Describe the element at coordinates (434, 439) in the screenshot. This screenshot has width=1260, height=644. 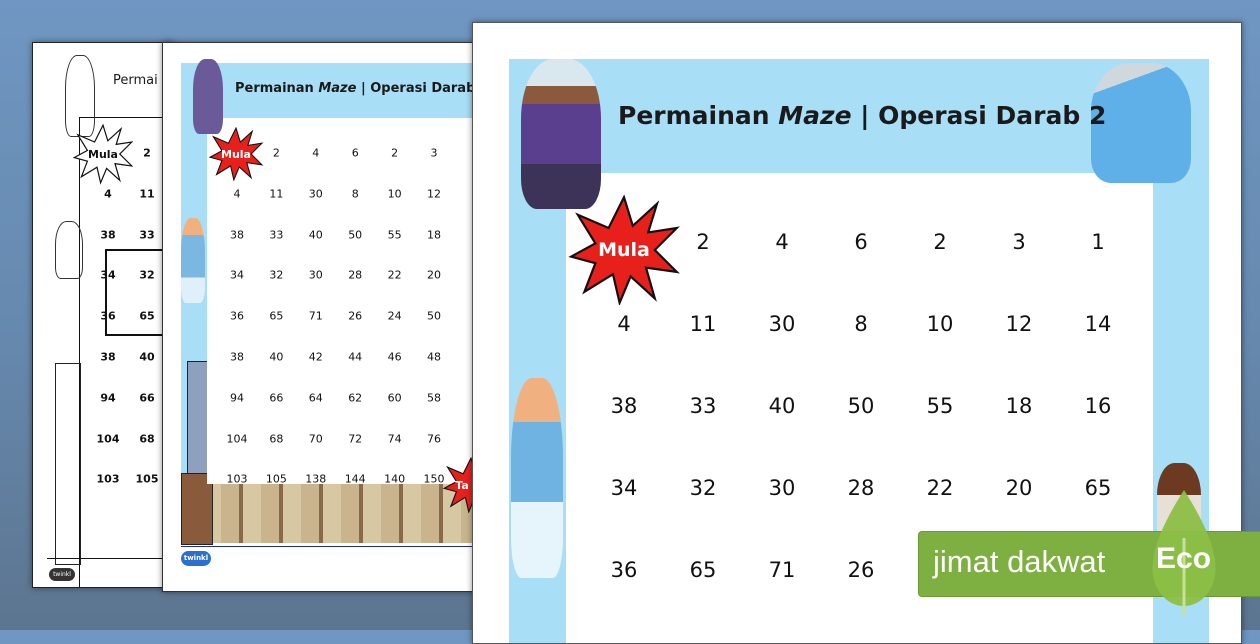
I see `maze-number-cell: 76` at that location.